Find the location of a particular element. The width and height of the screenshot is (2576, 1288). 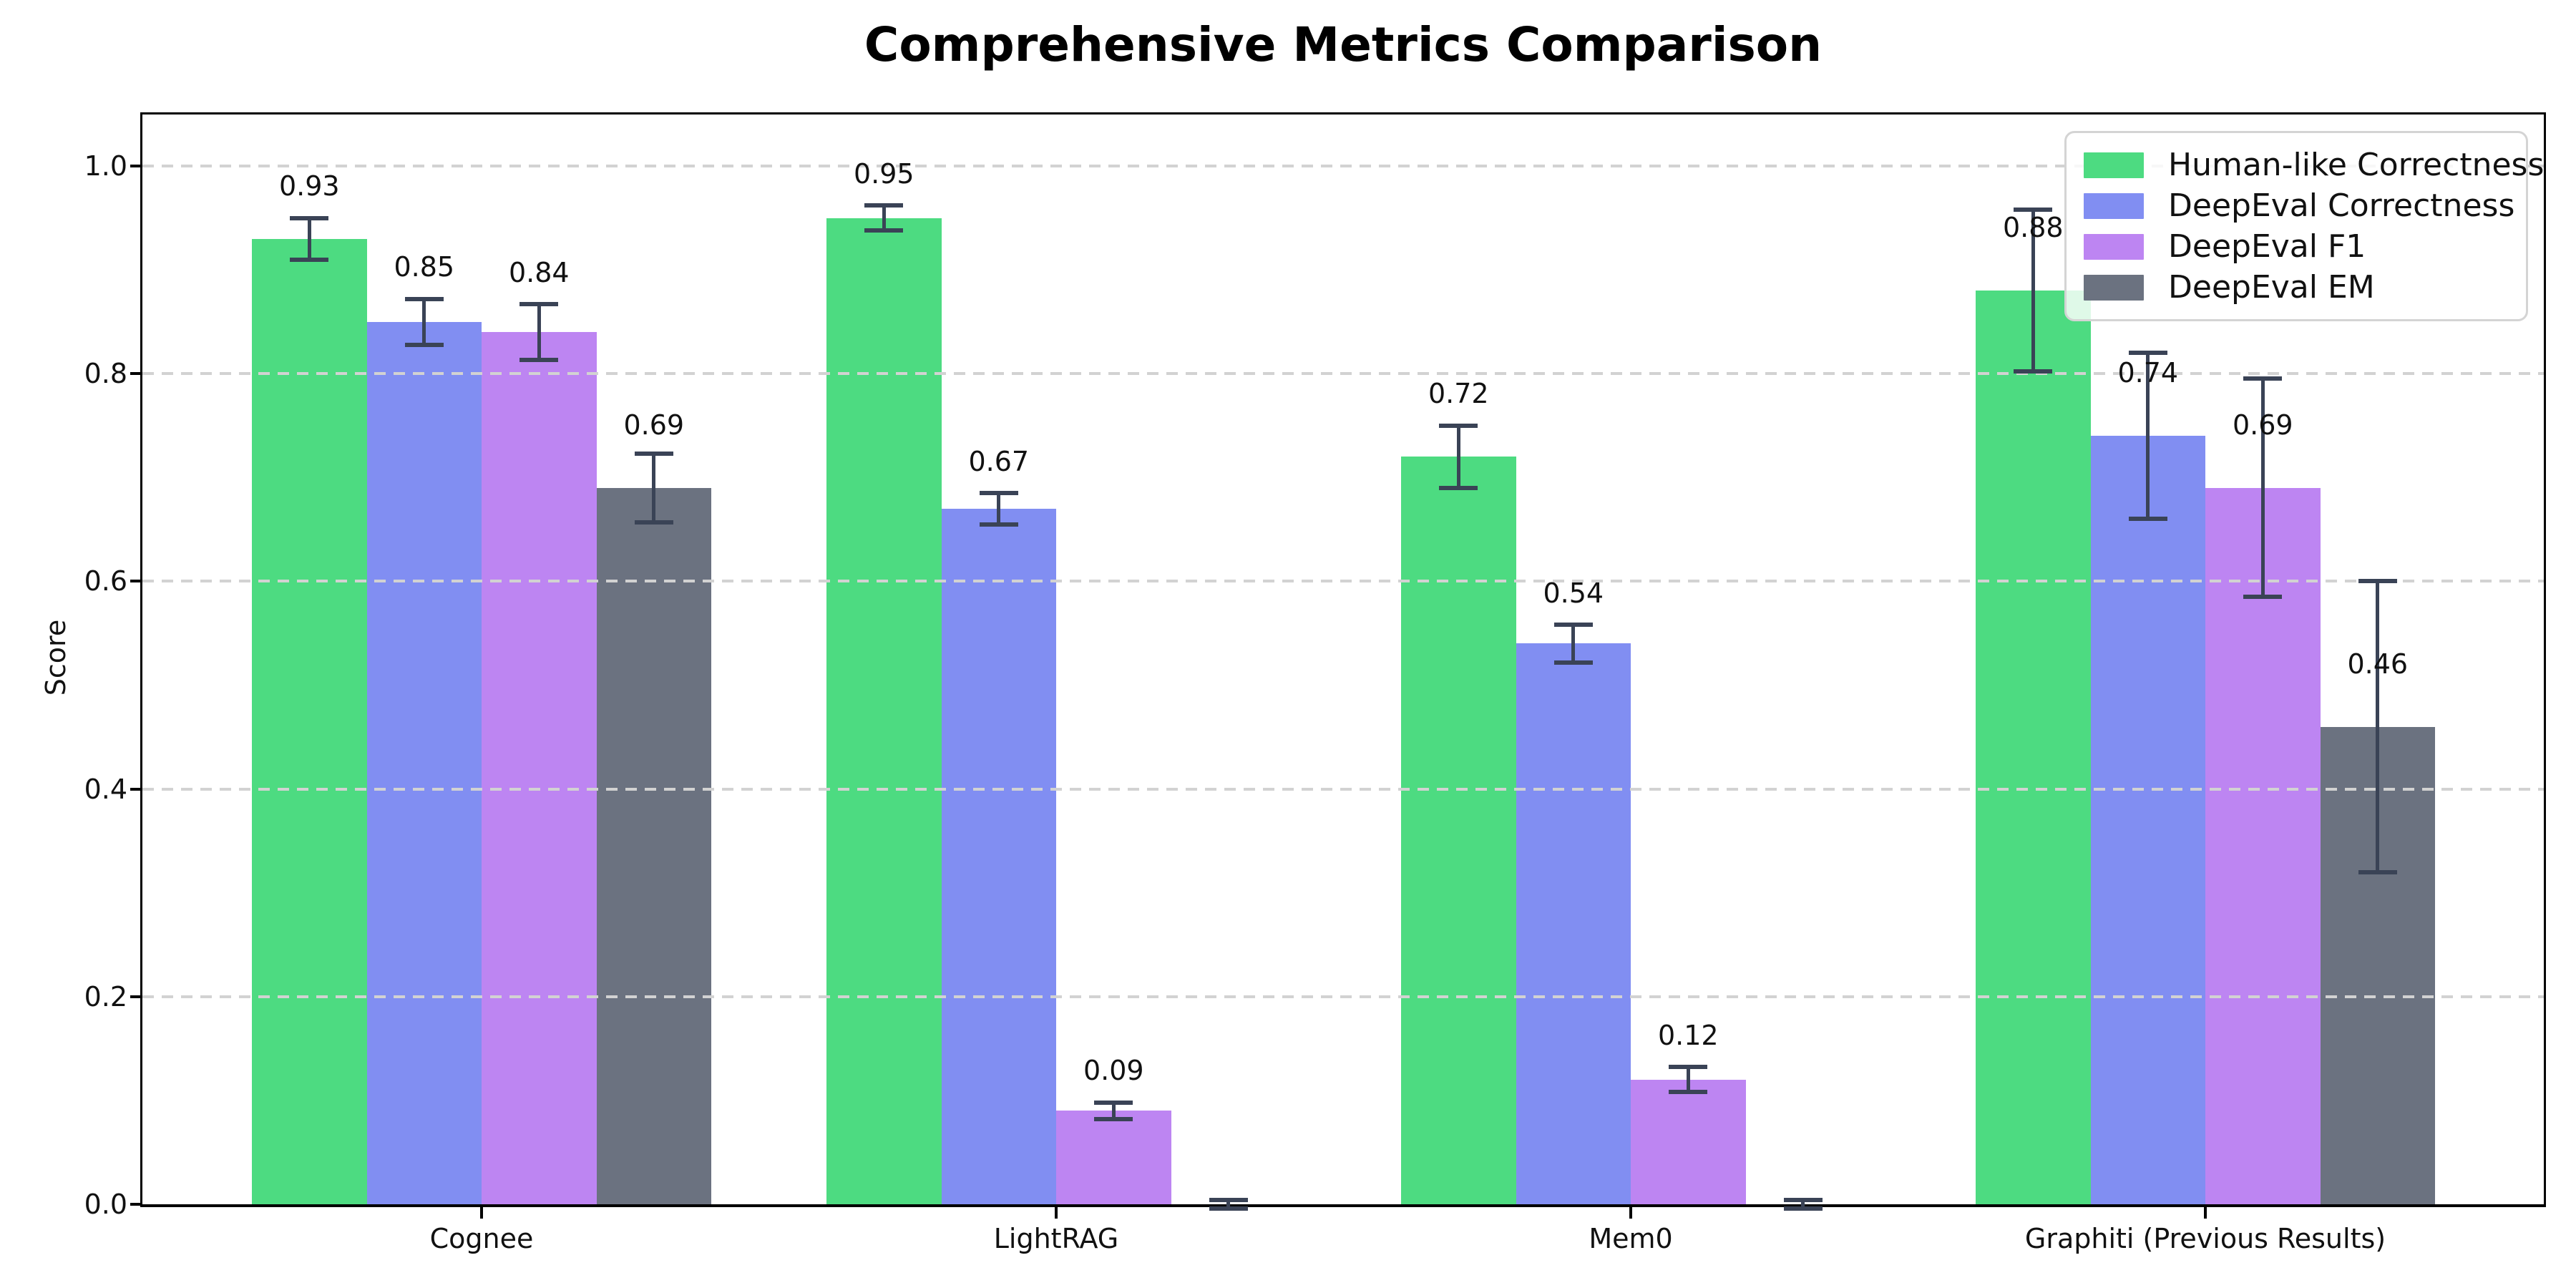

error-cap-bottom-Mem0-DeepEval EM is located at coordinates (1803, 1208).